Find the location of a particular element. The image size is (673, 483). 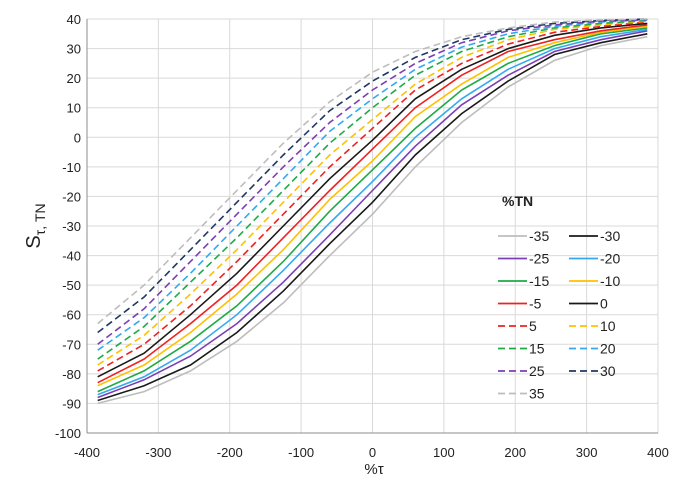

legend-label: 30 is located at coordinates (608, 371).